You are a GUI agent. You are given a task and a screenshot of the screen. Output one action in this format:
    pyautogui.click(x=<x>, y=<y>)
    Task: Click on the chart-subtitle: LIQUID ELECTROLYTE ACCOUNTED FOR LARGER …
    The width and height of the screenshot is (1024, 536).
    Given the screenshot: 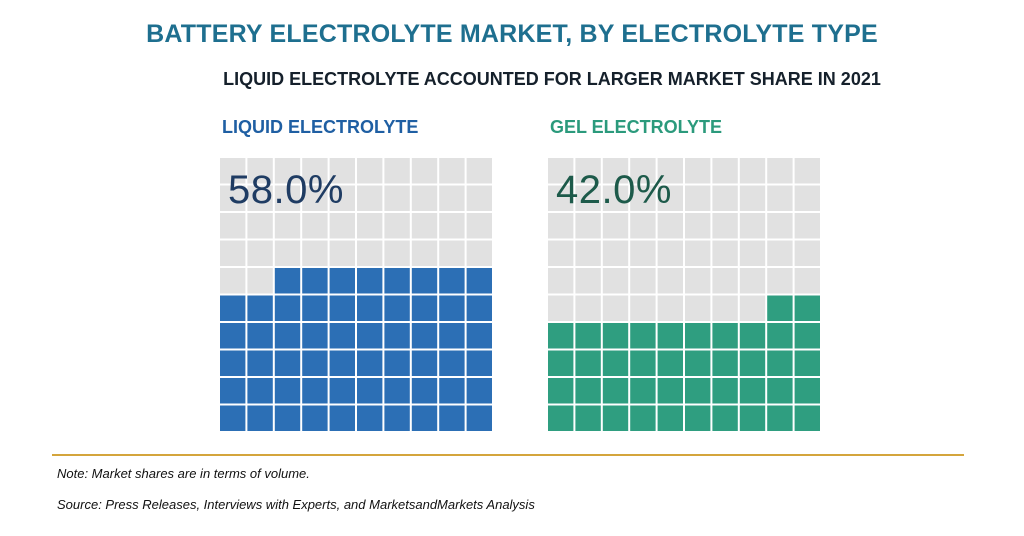 What is the action you would take?
    pyautogui.click(x=552, y=79)
    